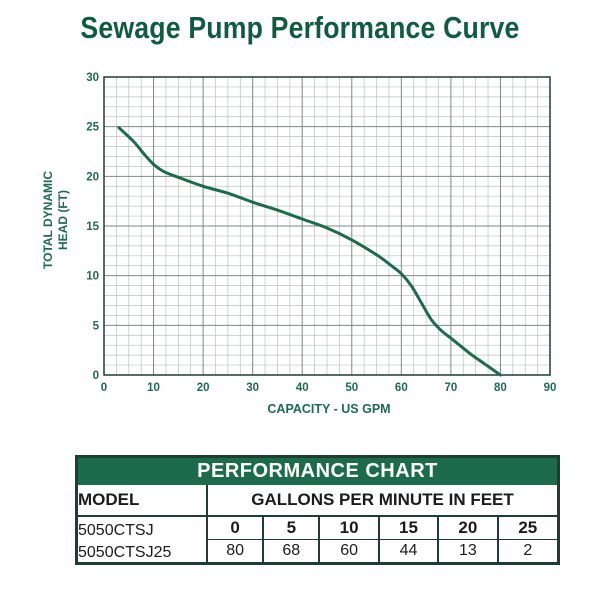 The height and width of the screenshot is (600, 600). I want to click on x-tick-labels: 0 10 20 30 40 50 60 70 80 90, so click(329, 388).